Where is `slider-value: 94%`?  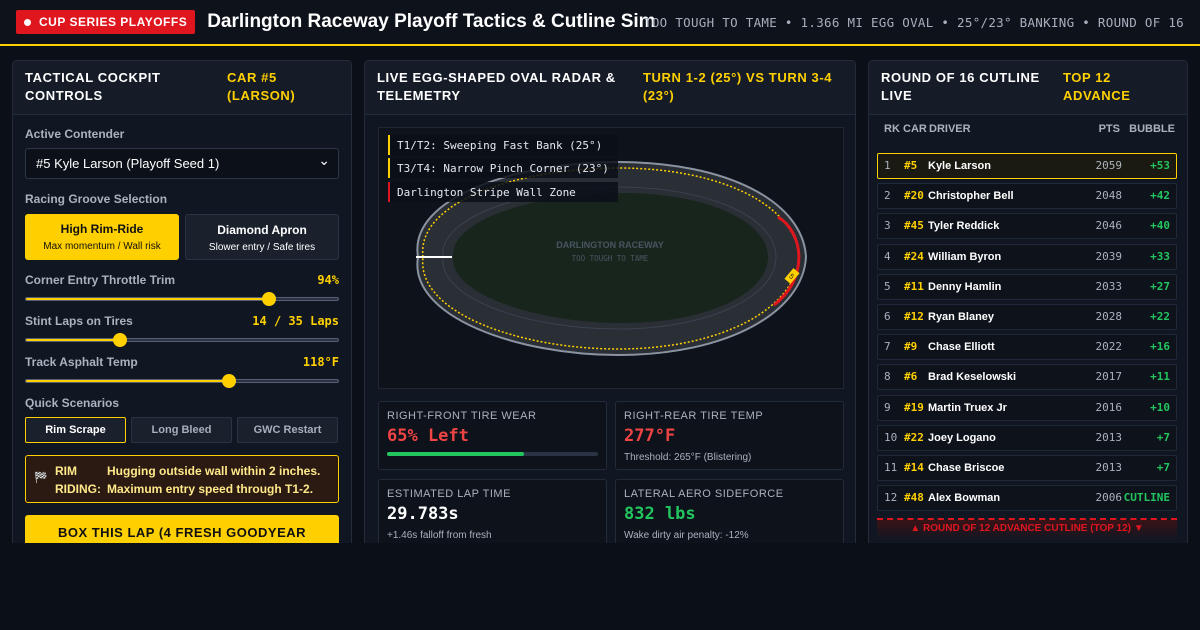
slider-value: 94% is located at coordinates (328, 280).